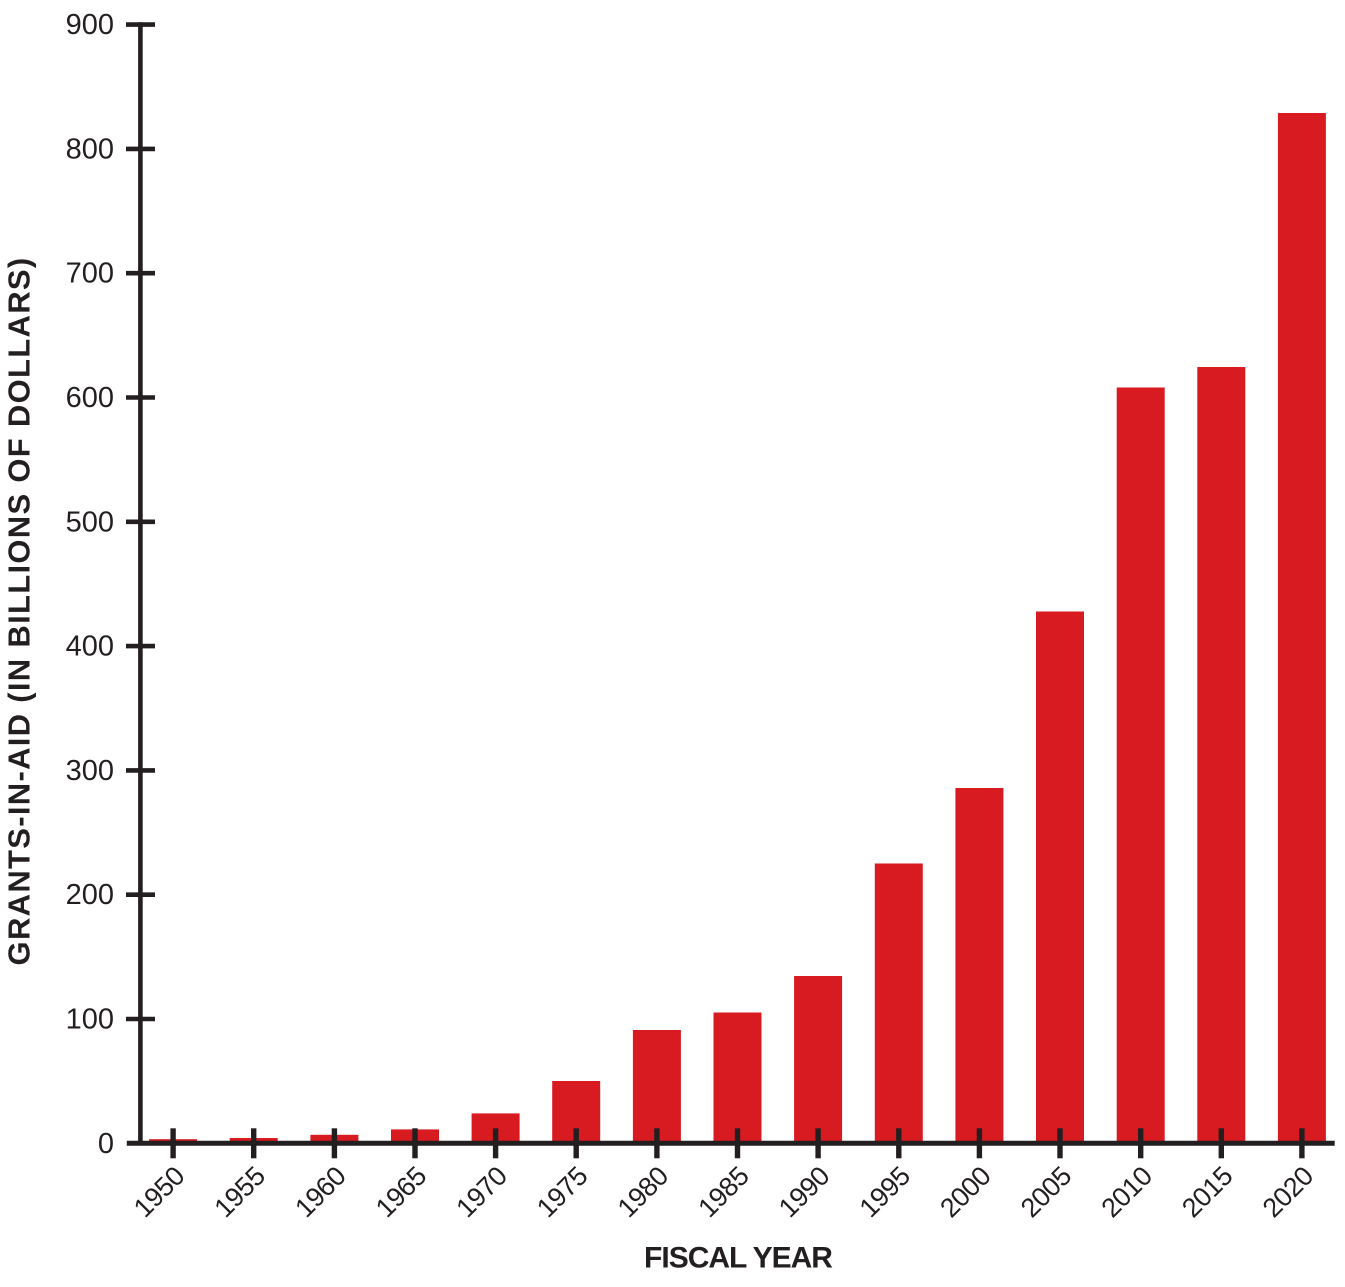  Describe the element at coordinates (19, 611) in the screenshot. I see `svg-text:GRANTS-IN-AID (IN BILLIONS OF: GRANTS-IN-AID (IN BILLIONS OF DOLLARS)` at that location.